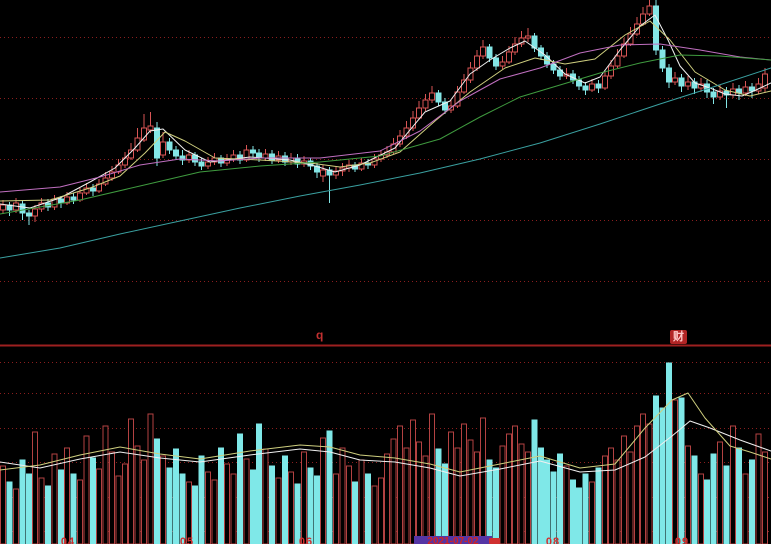 The height and width of the screenshot is (544, 771). I want to click on x-axis-month-label-05: 05, so click(187, 540).